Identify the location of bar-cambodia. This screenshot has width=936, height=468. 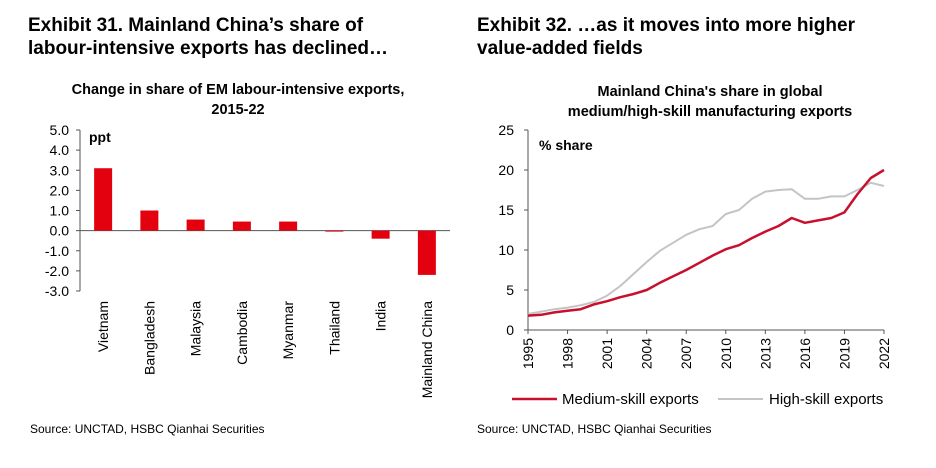
(241, 226).